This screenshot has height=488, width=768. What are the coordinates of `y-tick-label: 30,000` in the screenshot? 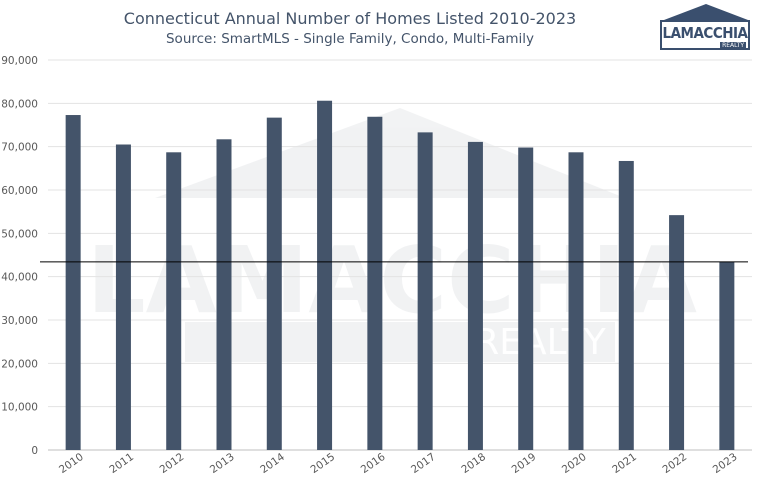 It's located at (19, 321).